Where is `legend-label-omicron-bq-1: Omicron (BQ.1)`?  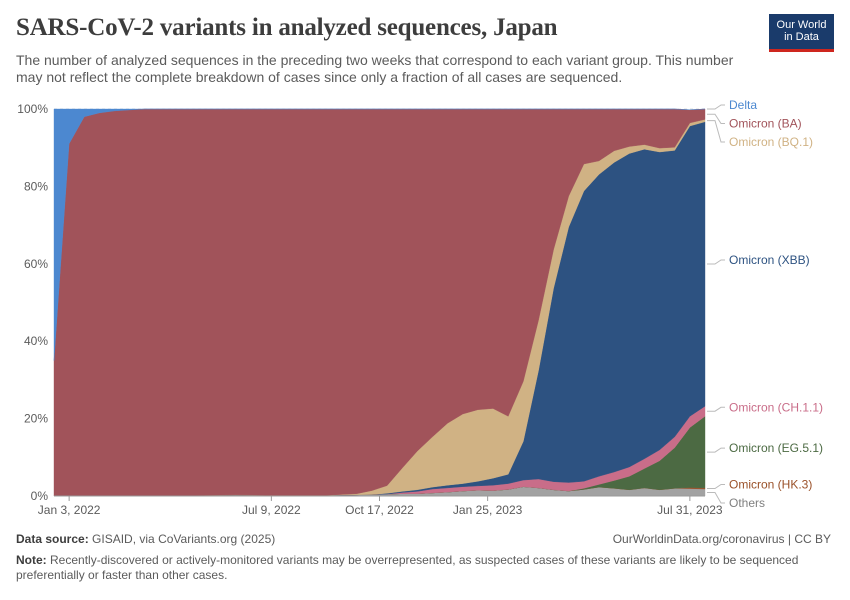 legend-label-omicron-bq-1: Omicron (BQ.1) is located at coordinates (771, 142).